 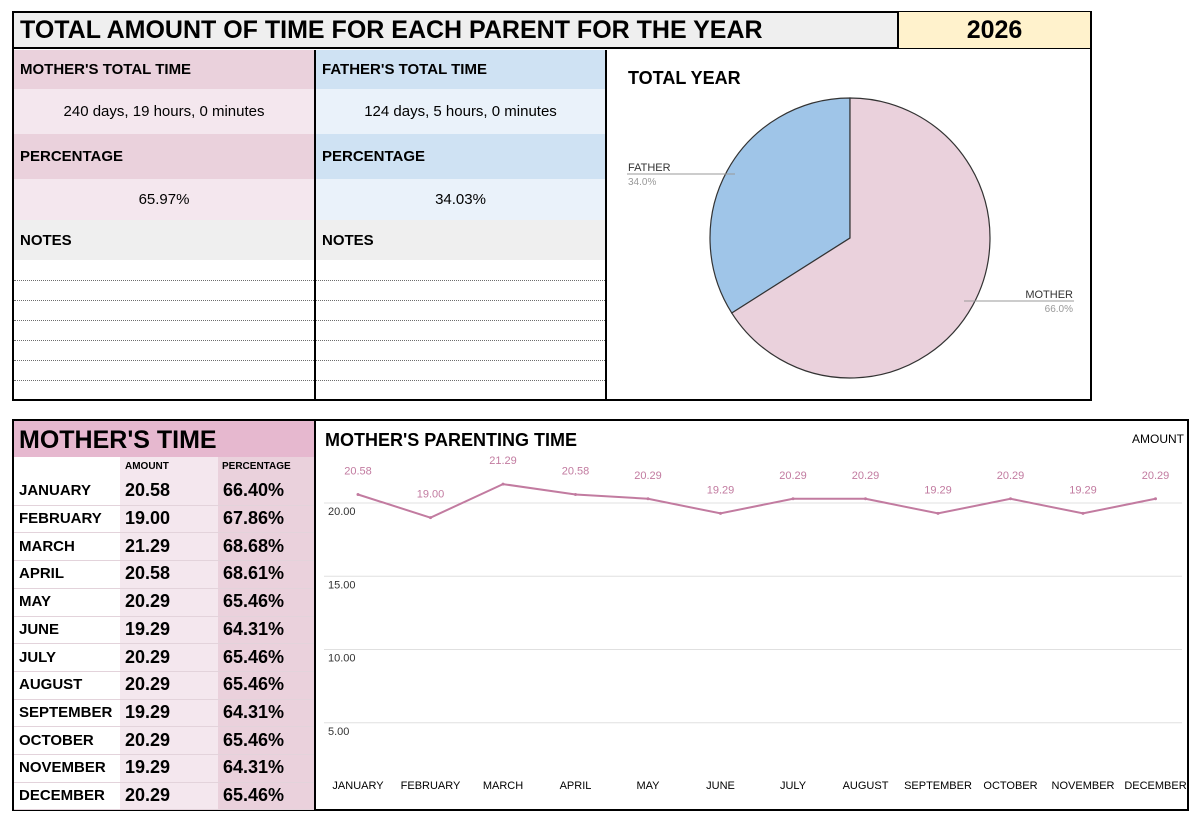 I want to click on table-row-month: OCTOBER, so click(x=56, y=740).